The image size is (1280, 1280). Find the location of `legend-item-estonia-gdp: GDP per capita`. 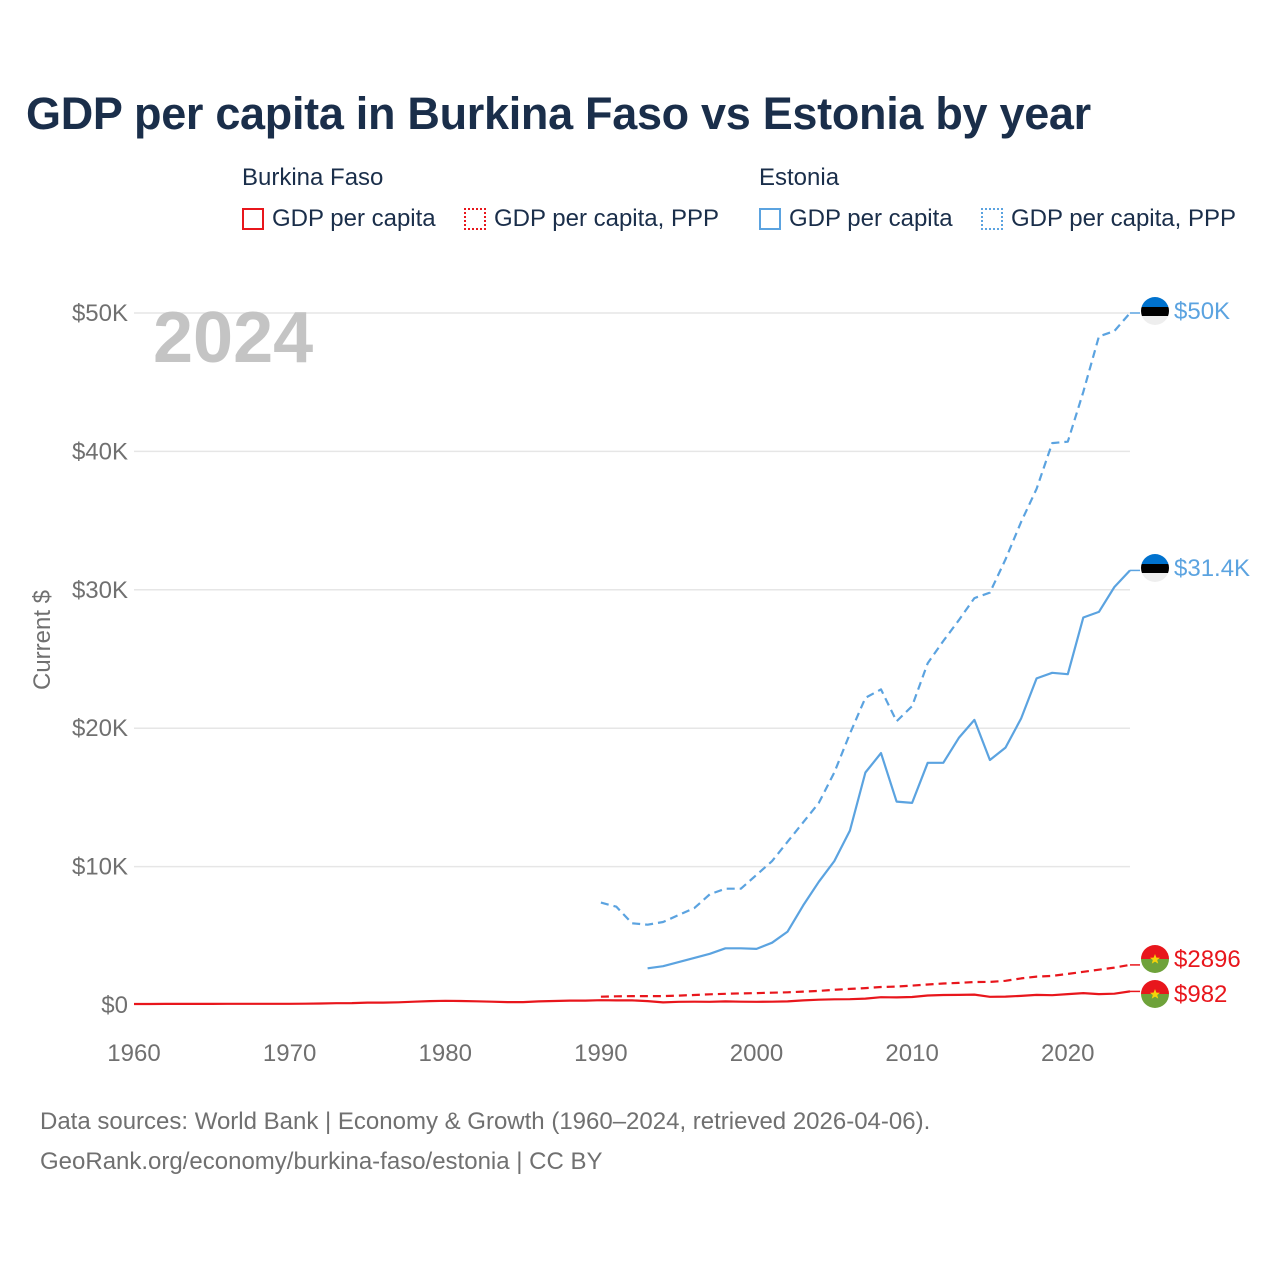

legend-item-estonia-gdp: GDP per capita is located at coordinates (856, 219).